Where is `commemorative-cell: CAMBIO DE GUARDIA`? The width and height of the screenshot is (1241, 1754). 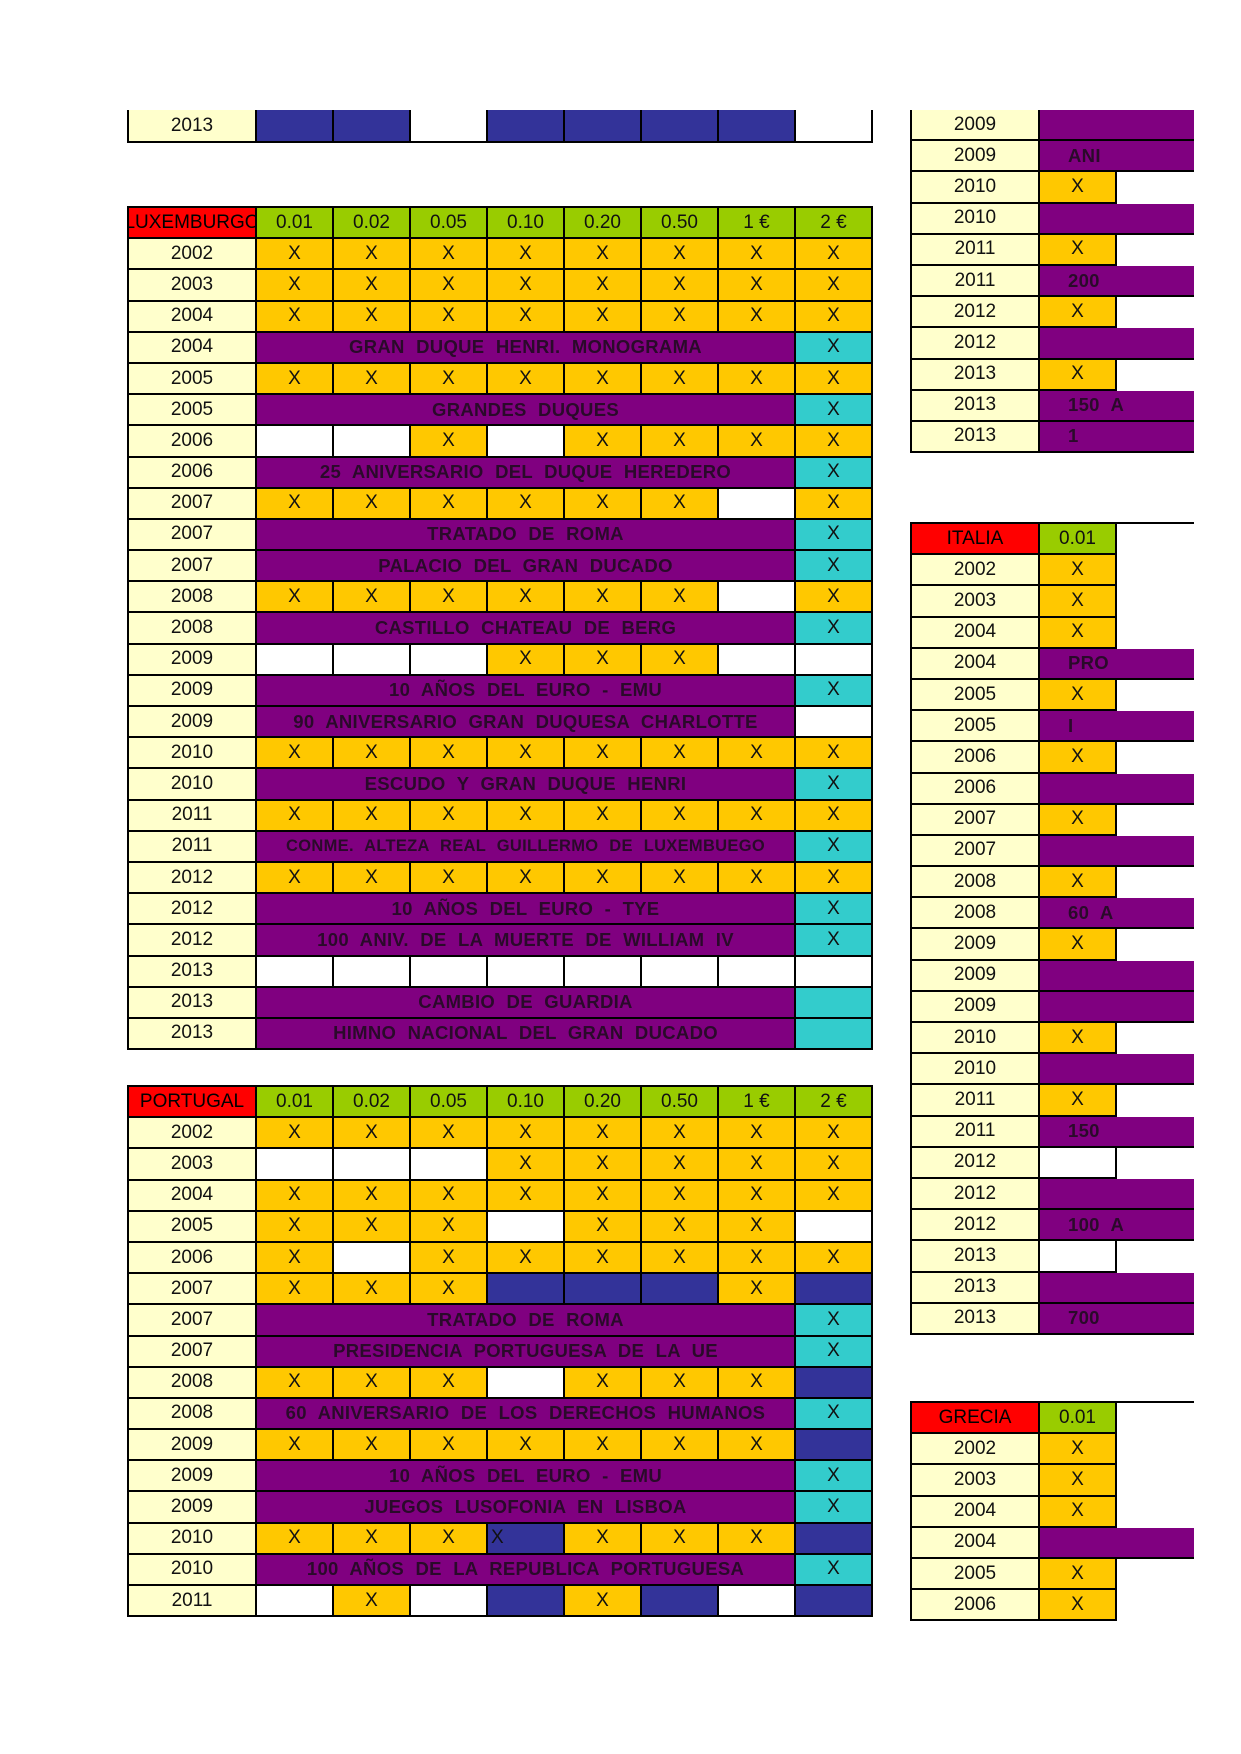
commemorative-cell: CAMBIO DE GUARDIA is located at coordinates (526, 1003).